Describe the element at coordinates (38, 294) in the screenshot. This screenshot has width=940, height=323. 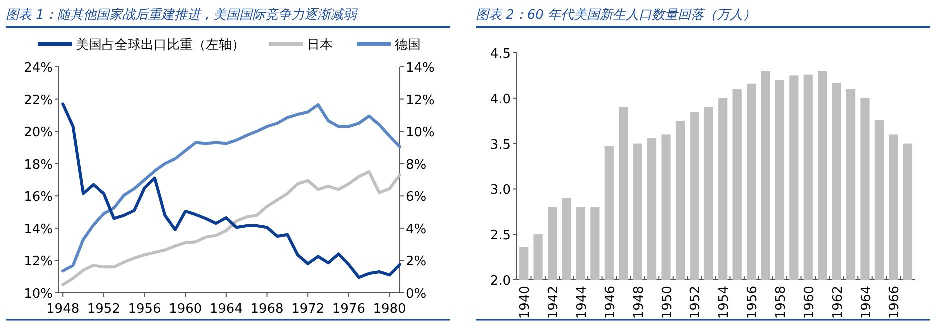
I see `y-tick-label: 10%` at that location.